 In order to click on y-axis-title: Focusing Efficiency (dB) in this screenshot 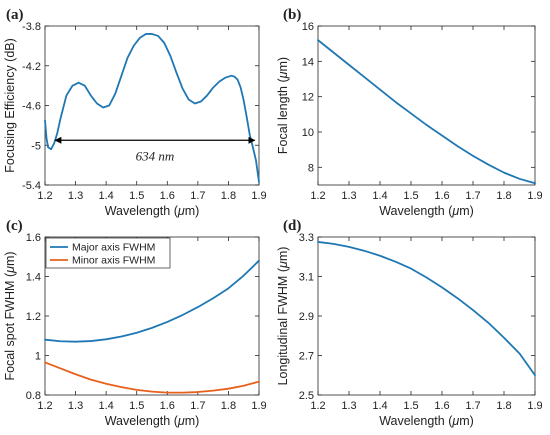, I will do `click(10, 105)`.